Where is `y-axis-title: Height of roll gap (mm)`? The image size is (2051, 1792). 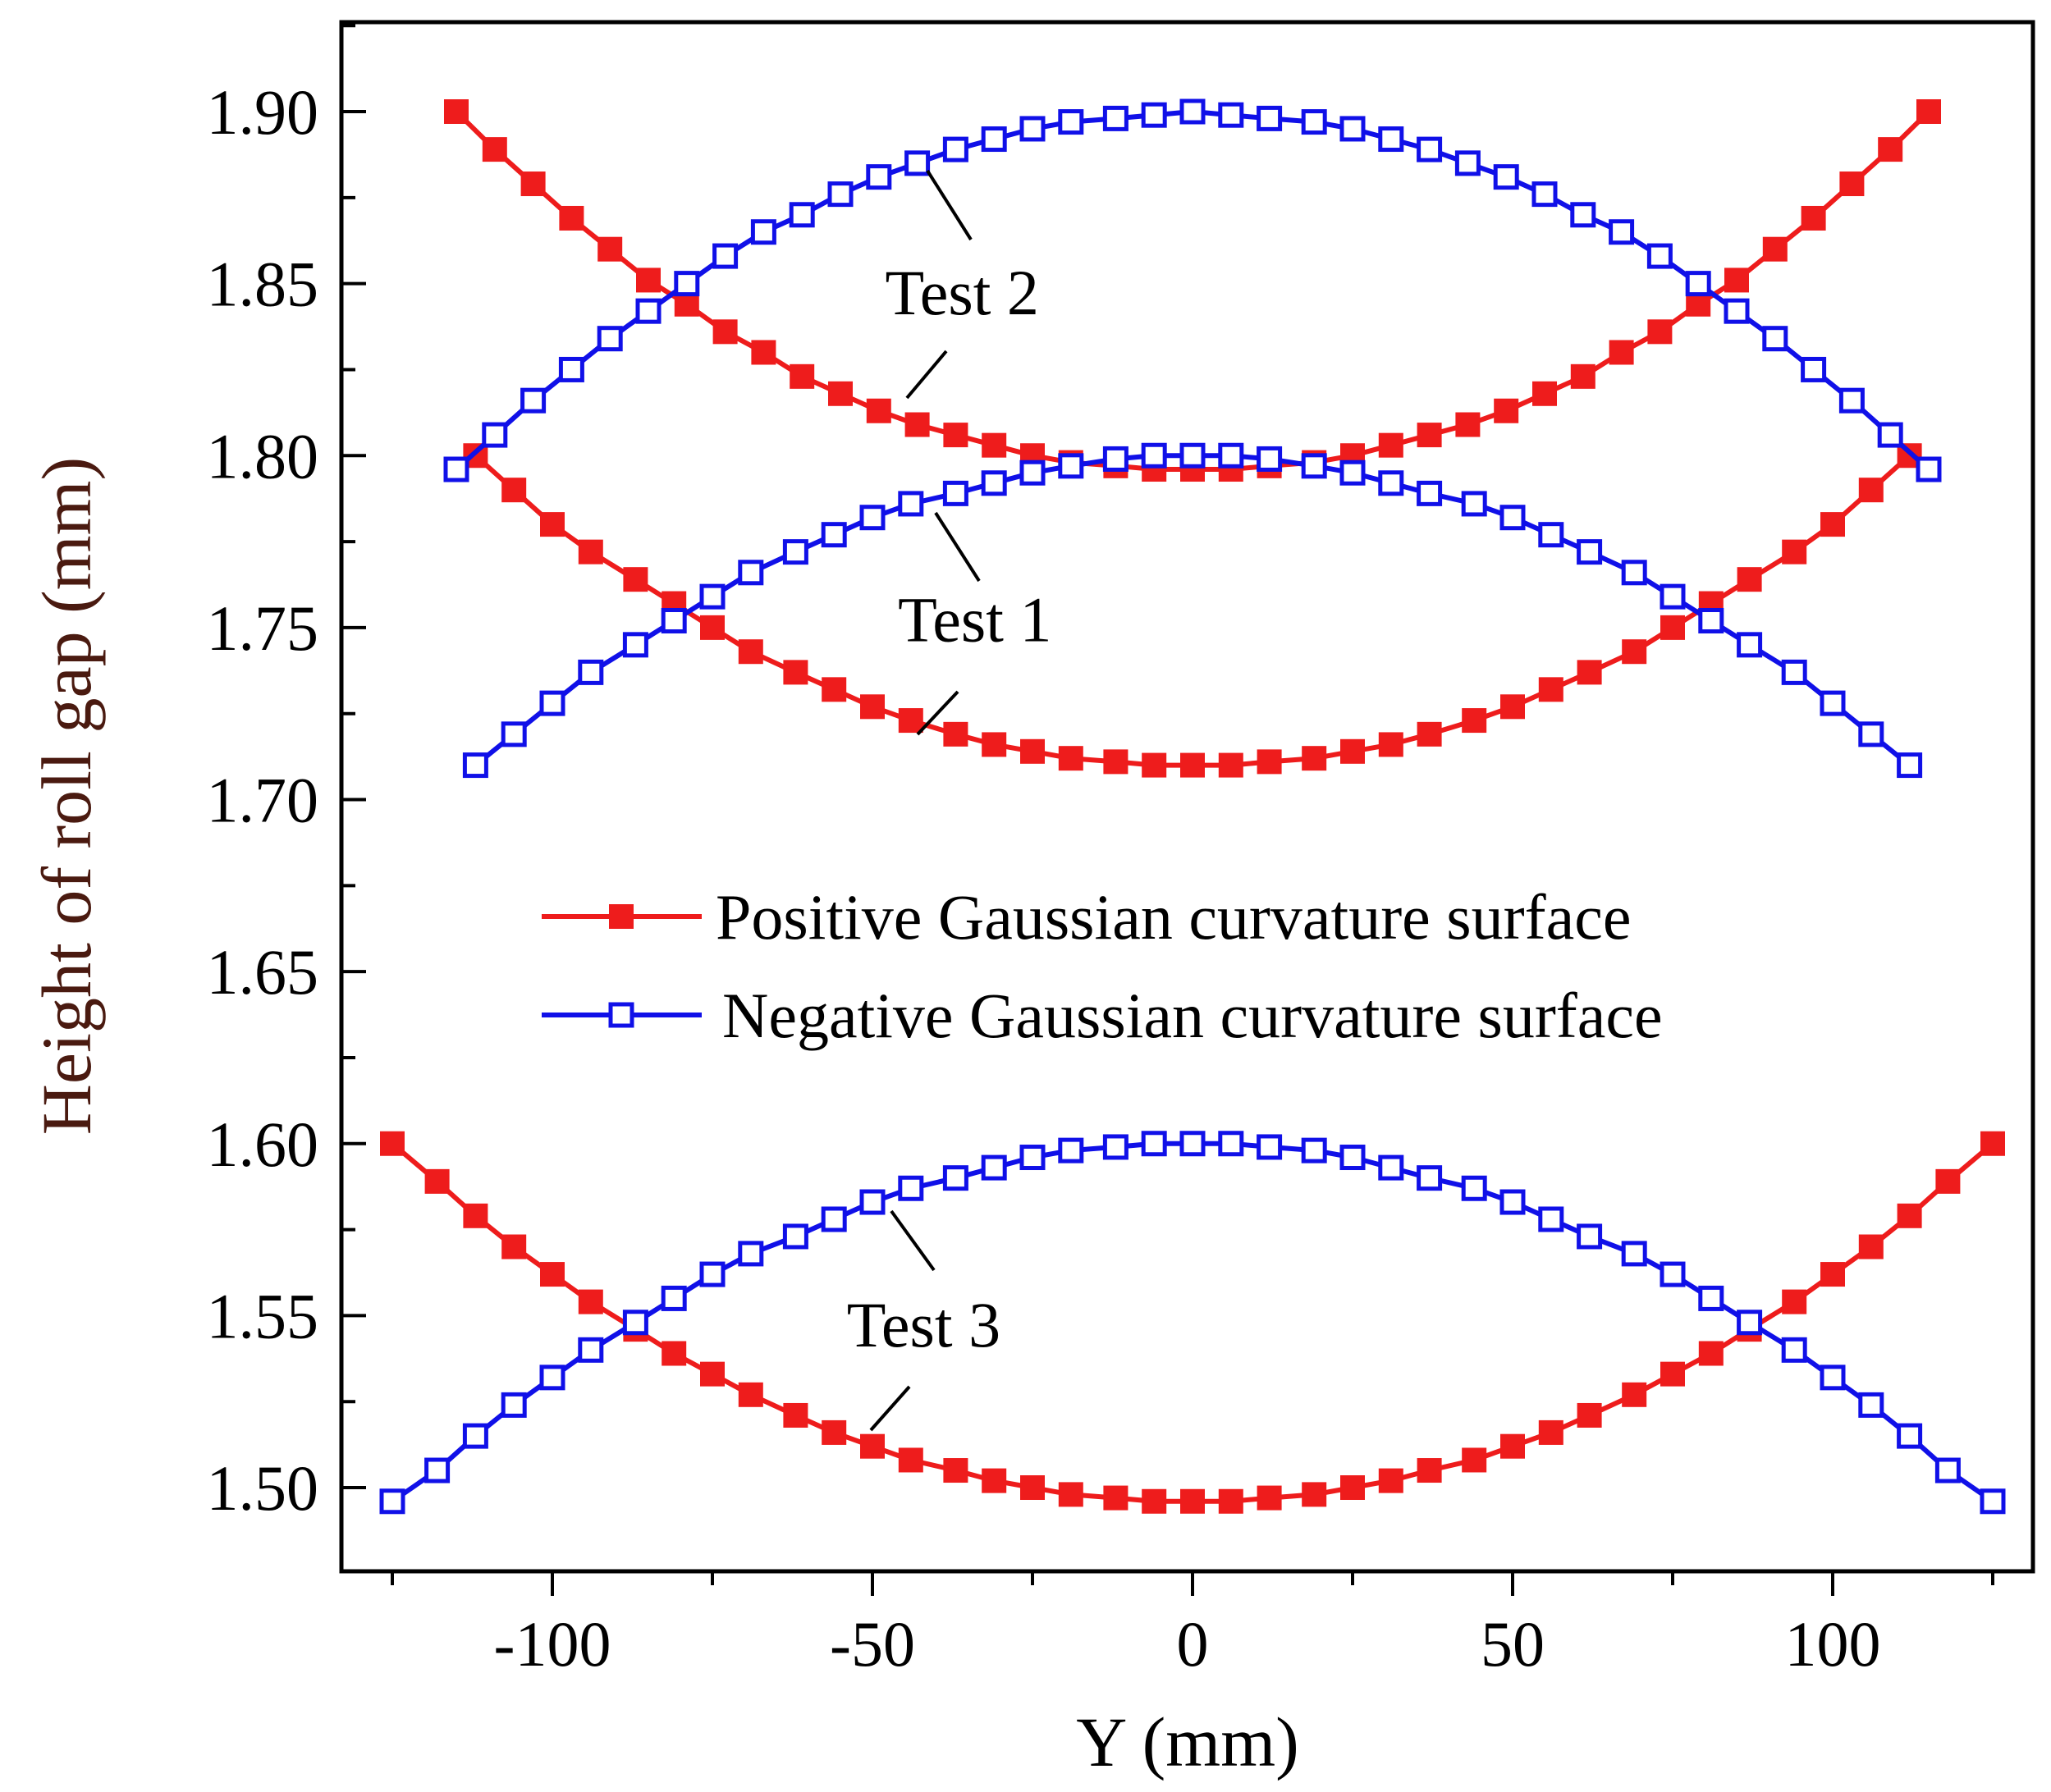 y-axis-title: Height of roll gap (mm) is located at coordinates (66, 796).